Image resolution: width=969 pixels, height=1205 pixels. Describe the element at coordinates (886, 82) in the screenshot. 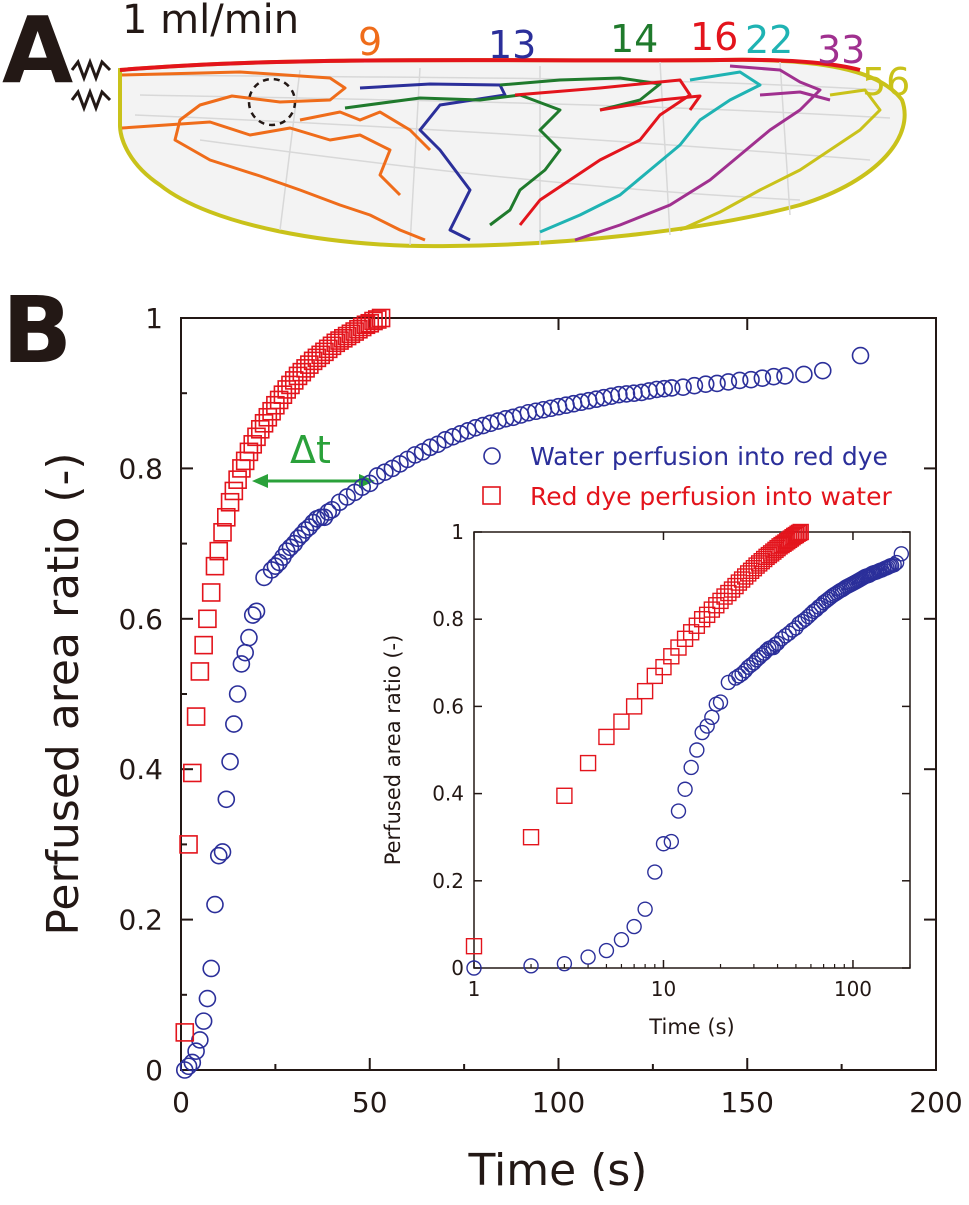

I see `region-label-56: 56` at that location.